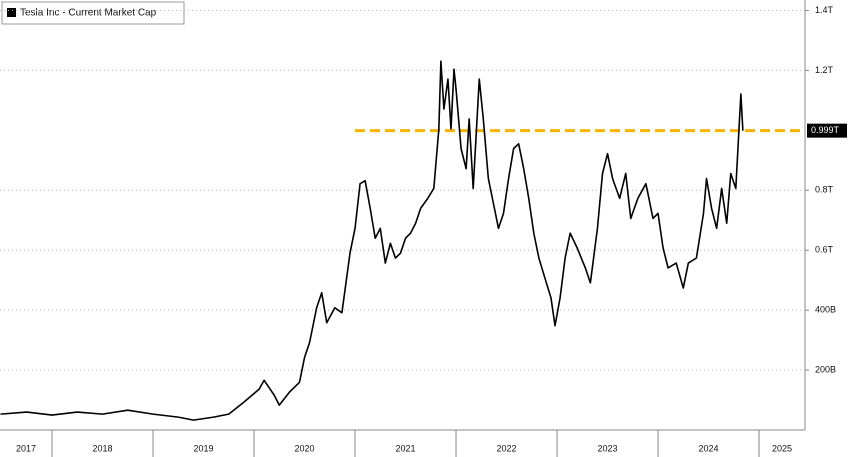 The height and width of the screenshot is (457, 848). What do you see at coordinates (406, 448) in the screenshot?
I see `x-tick-label: 2021` at bounding box center [406, 448].